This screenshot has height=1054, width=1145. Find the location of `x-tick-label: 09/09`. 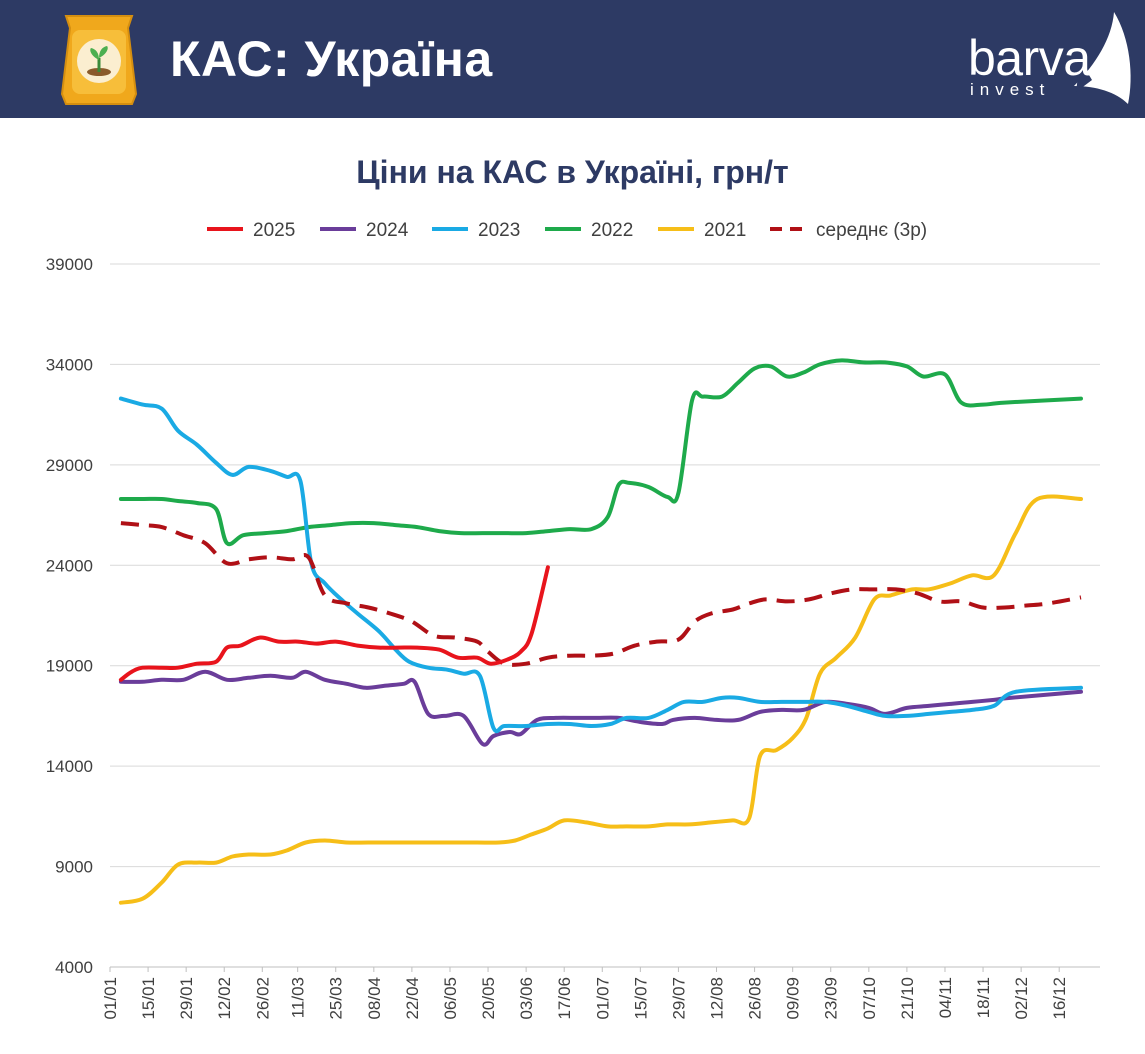

x-tick-label: 09/09 is located at coordinates (793, 998).